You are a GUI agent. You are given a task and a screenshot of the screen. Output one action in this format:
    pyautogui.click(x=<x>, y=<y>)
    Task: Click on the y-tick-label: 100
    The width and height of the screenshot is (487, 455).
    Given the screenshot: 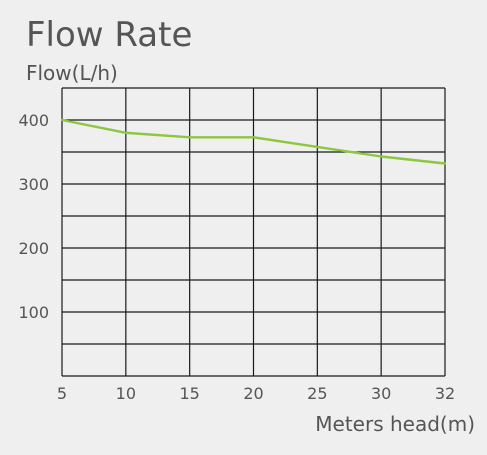 What is the action you would take?
    pyautogui.click(x=33, y=312)
    